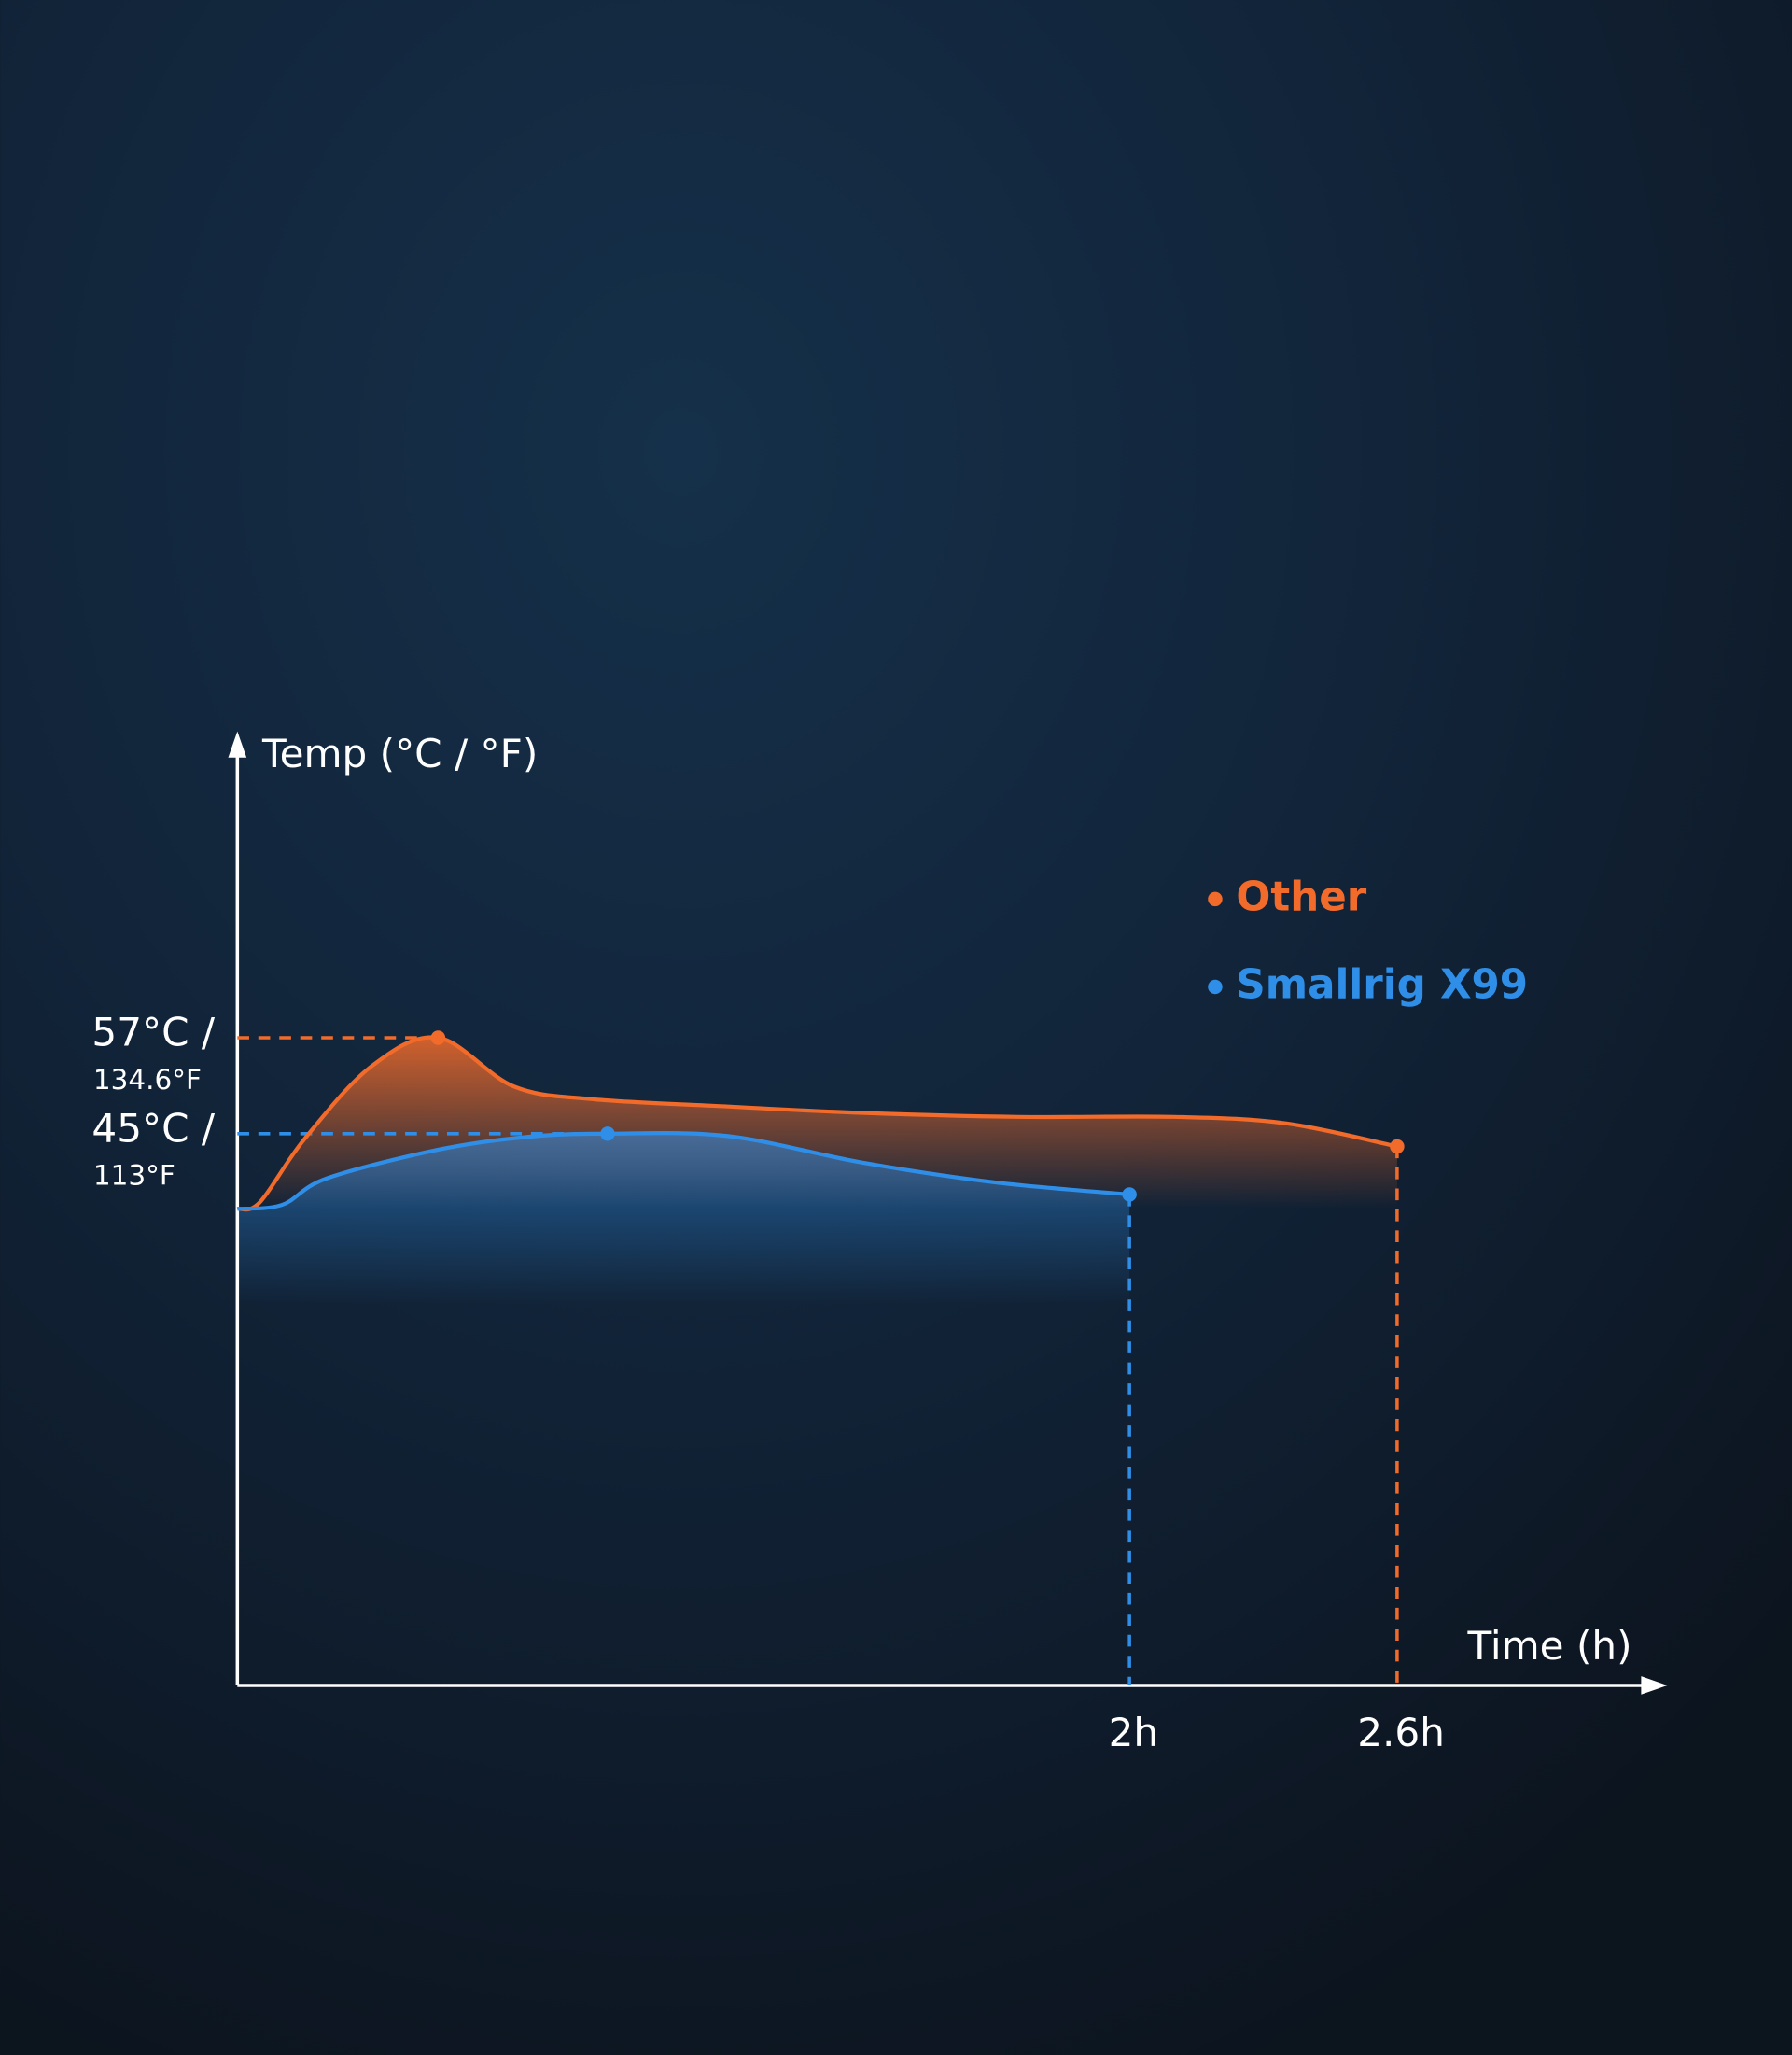 This screenshot has height=2055, width=1792. I want to click on y-axis-title: Temp (°C / °F), so click(399, 753).